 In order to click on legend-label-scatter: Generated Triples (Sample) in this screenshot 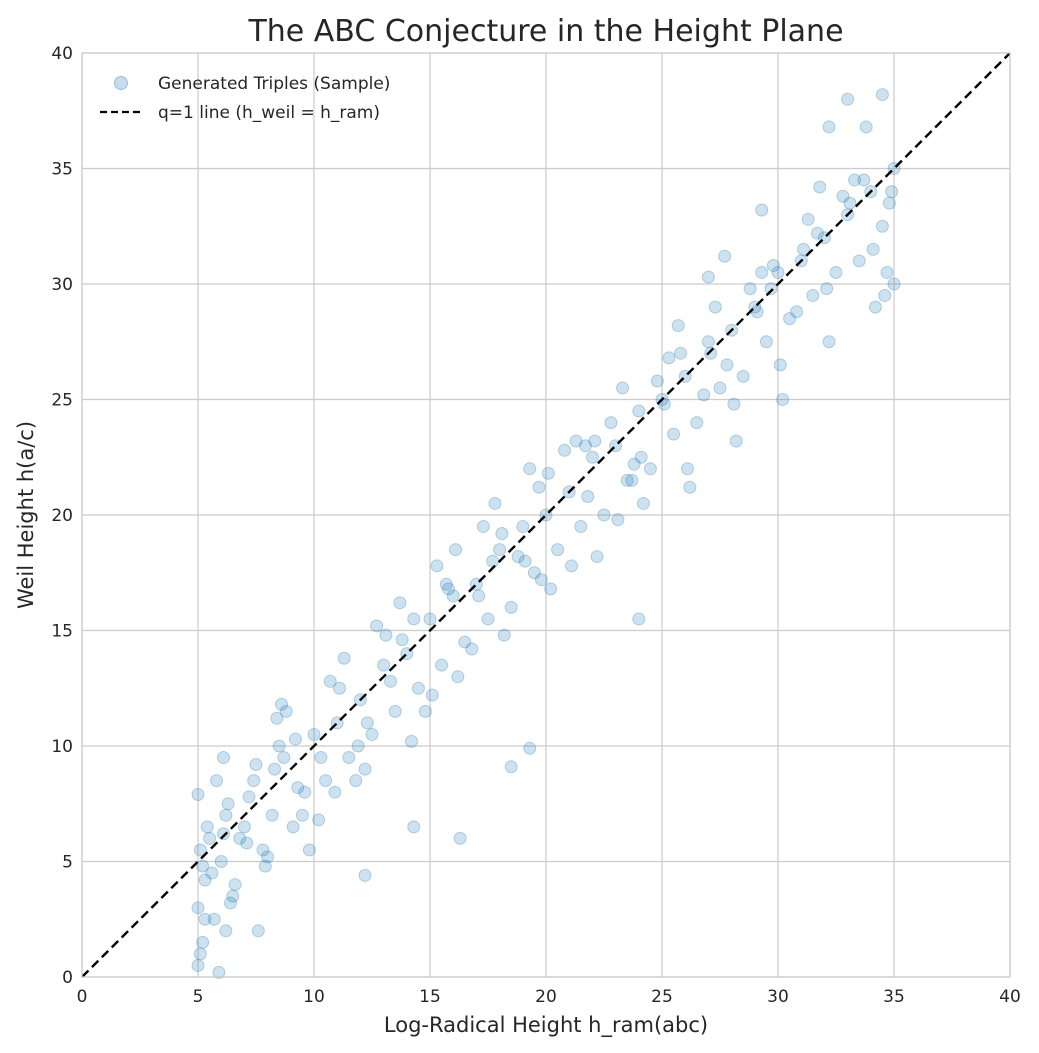, I will do `click(274, 84)`.